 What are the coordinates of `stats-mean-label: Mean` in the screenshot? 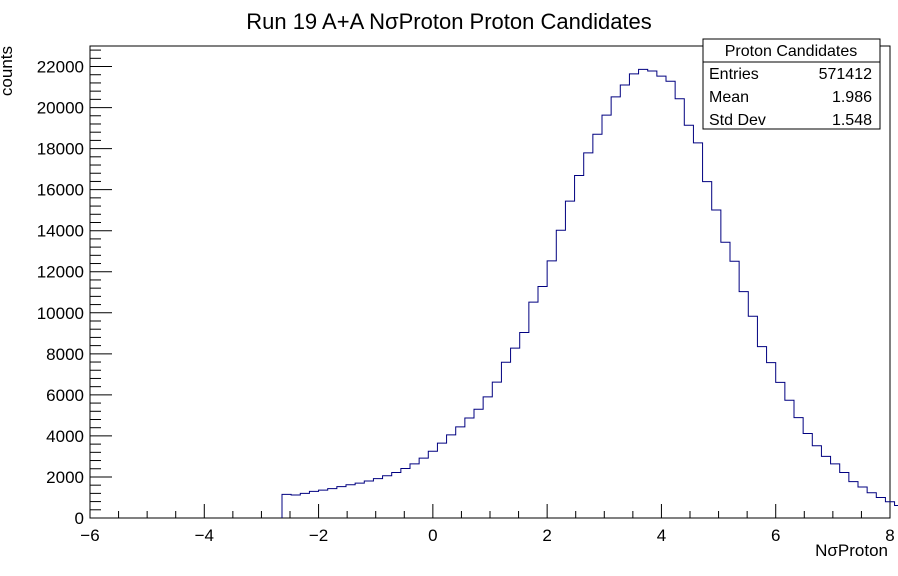 It's located at (729, 97).